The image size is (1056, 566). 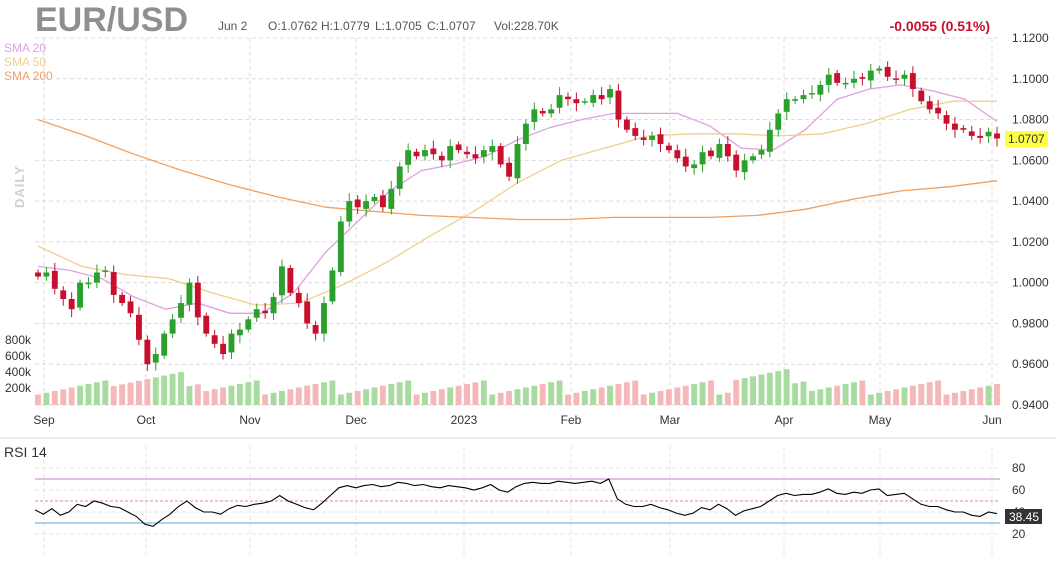 I want to click on rsi-grid: 80604020, so click(x=530, y=501).